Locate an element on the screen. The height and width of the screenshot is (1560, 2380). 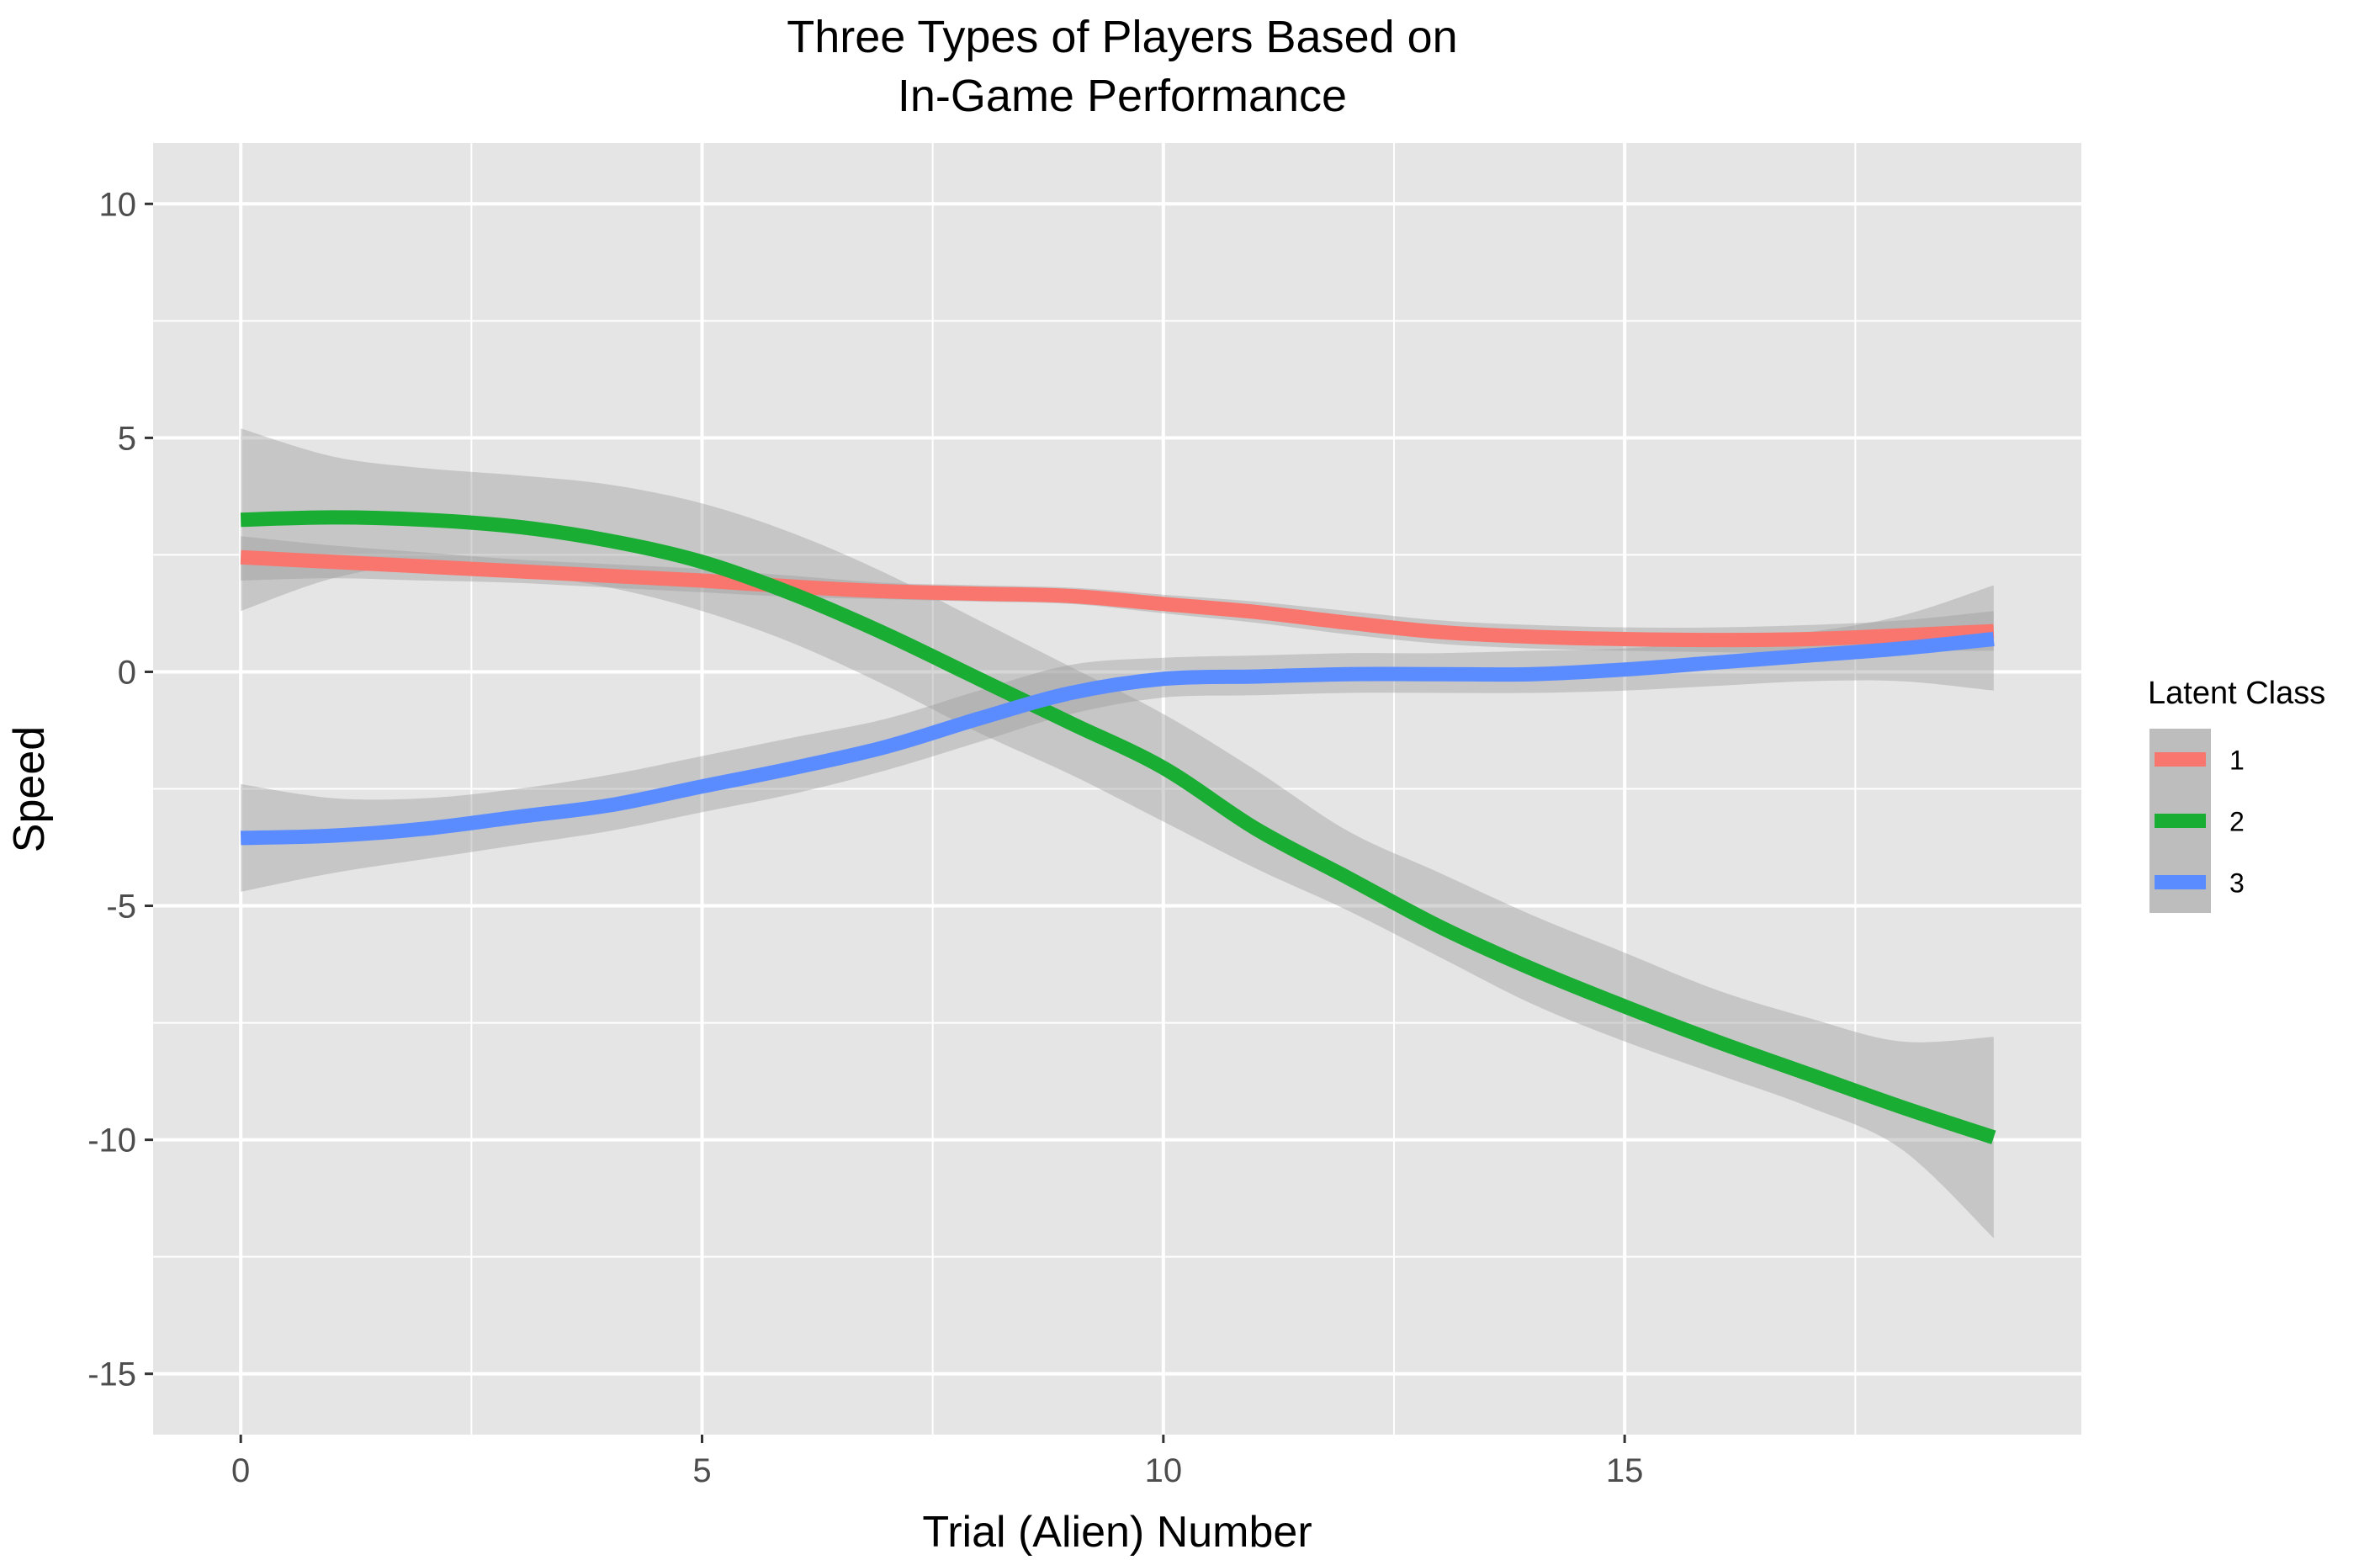
x-tick-label: 15 is located at coordinates (1625, 1470).